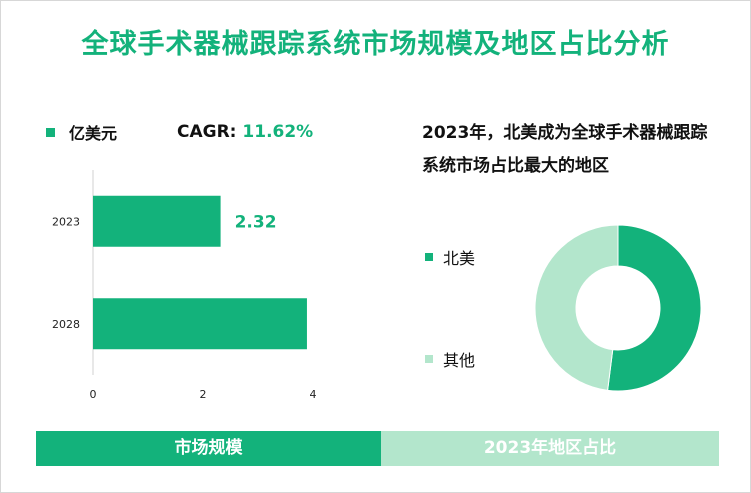 The height and width of the screenshot is (493, 751). What do you see at coordinates (93, 394) in the screenshot?
I see `bar-x-tick: 0` at bounding box center [93, 394].